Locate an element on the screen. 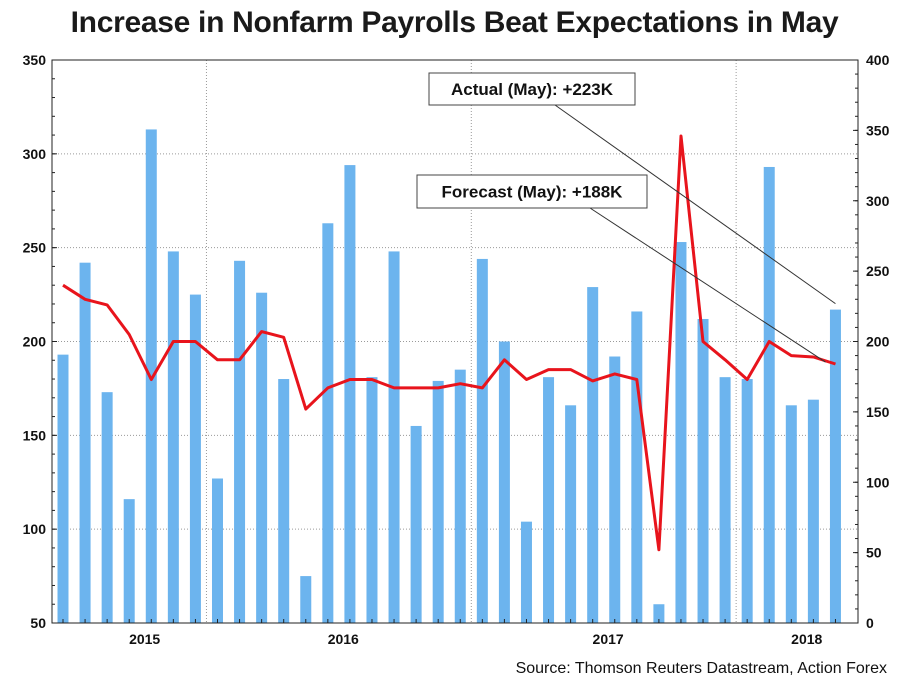 The image size is (909, 682). y-right-tick-label: 200 is located at coordinates (878, 342).